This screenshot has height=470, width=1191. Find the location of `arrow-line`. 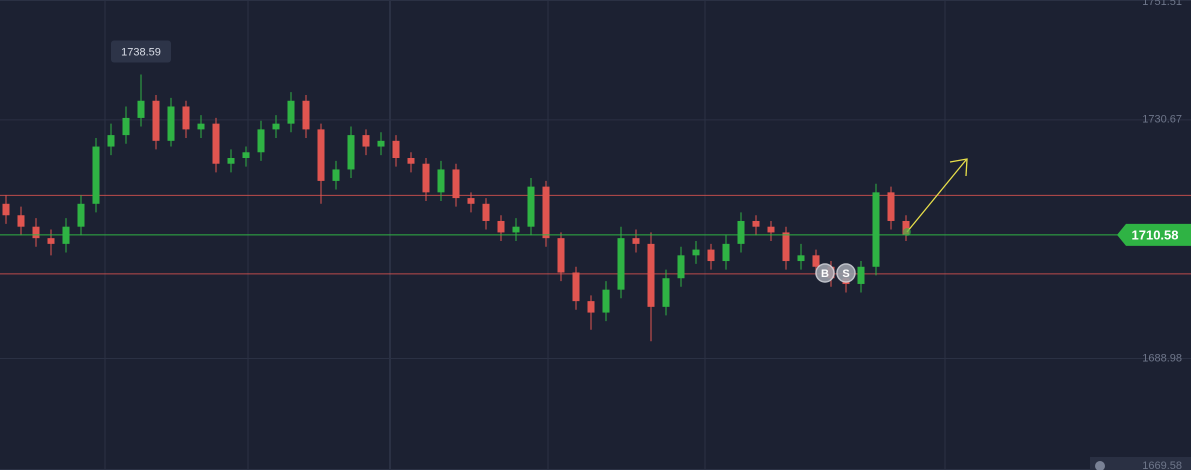

arrow-line is located at coordinates (936, 196).